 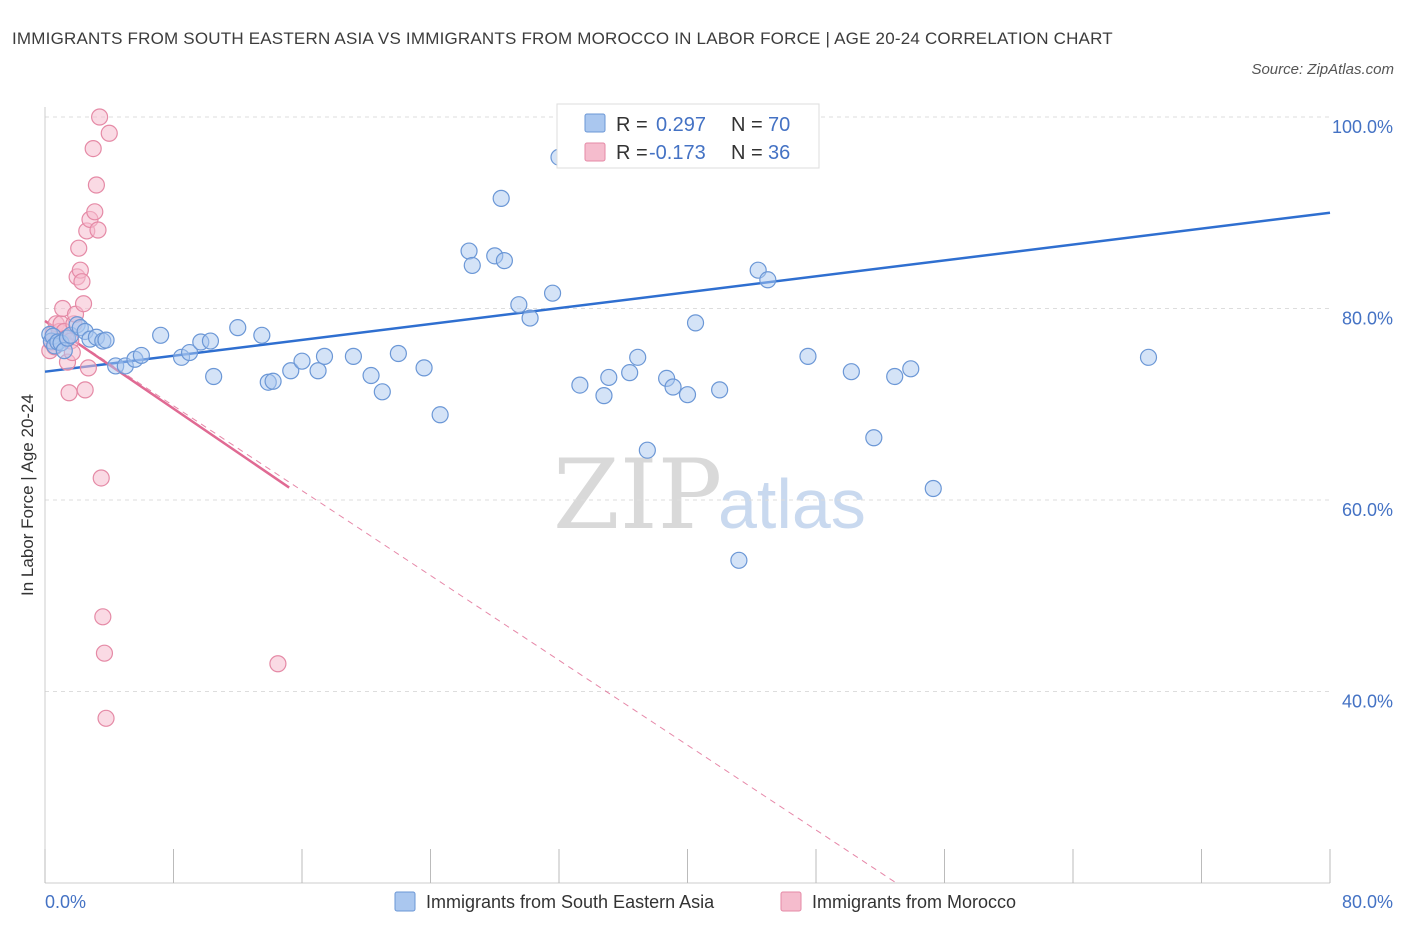 I want to click on watermark-atlas: atlas, so click(x=792, y=504).